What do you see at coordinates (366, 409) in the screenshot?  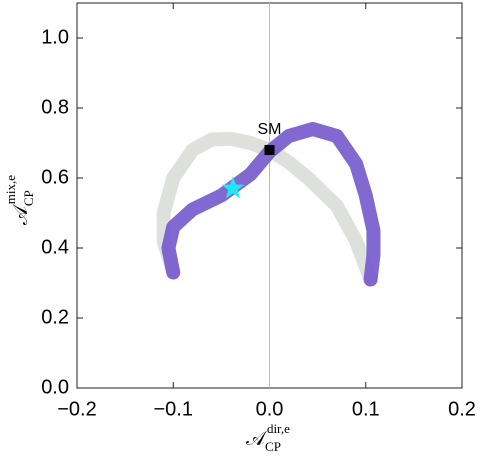 I see `x-tick-label: 0.1` at bounding box center [366, 409].